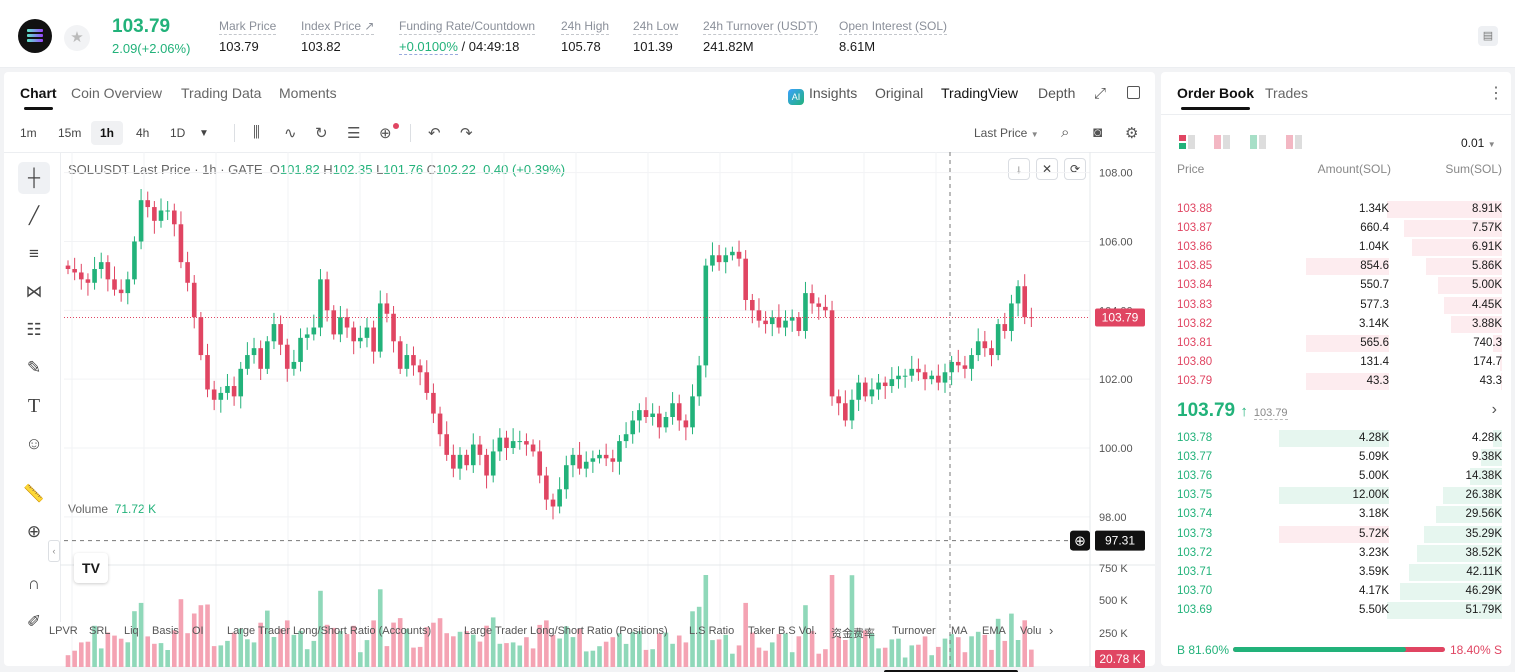  Describe the element at coordinates (434, 133) in the screenshot. I see `undo-icon: ↶` at that location.